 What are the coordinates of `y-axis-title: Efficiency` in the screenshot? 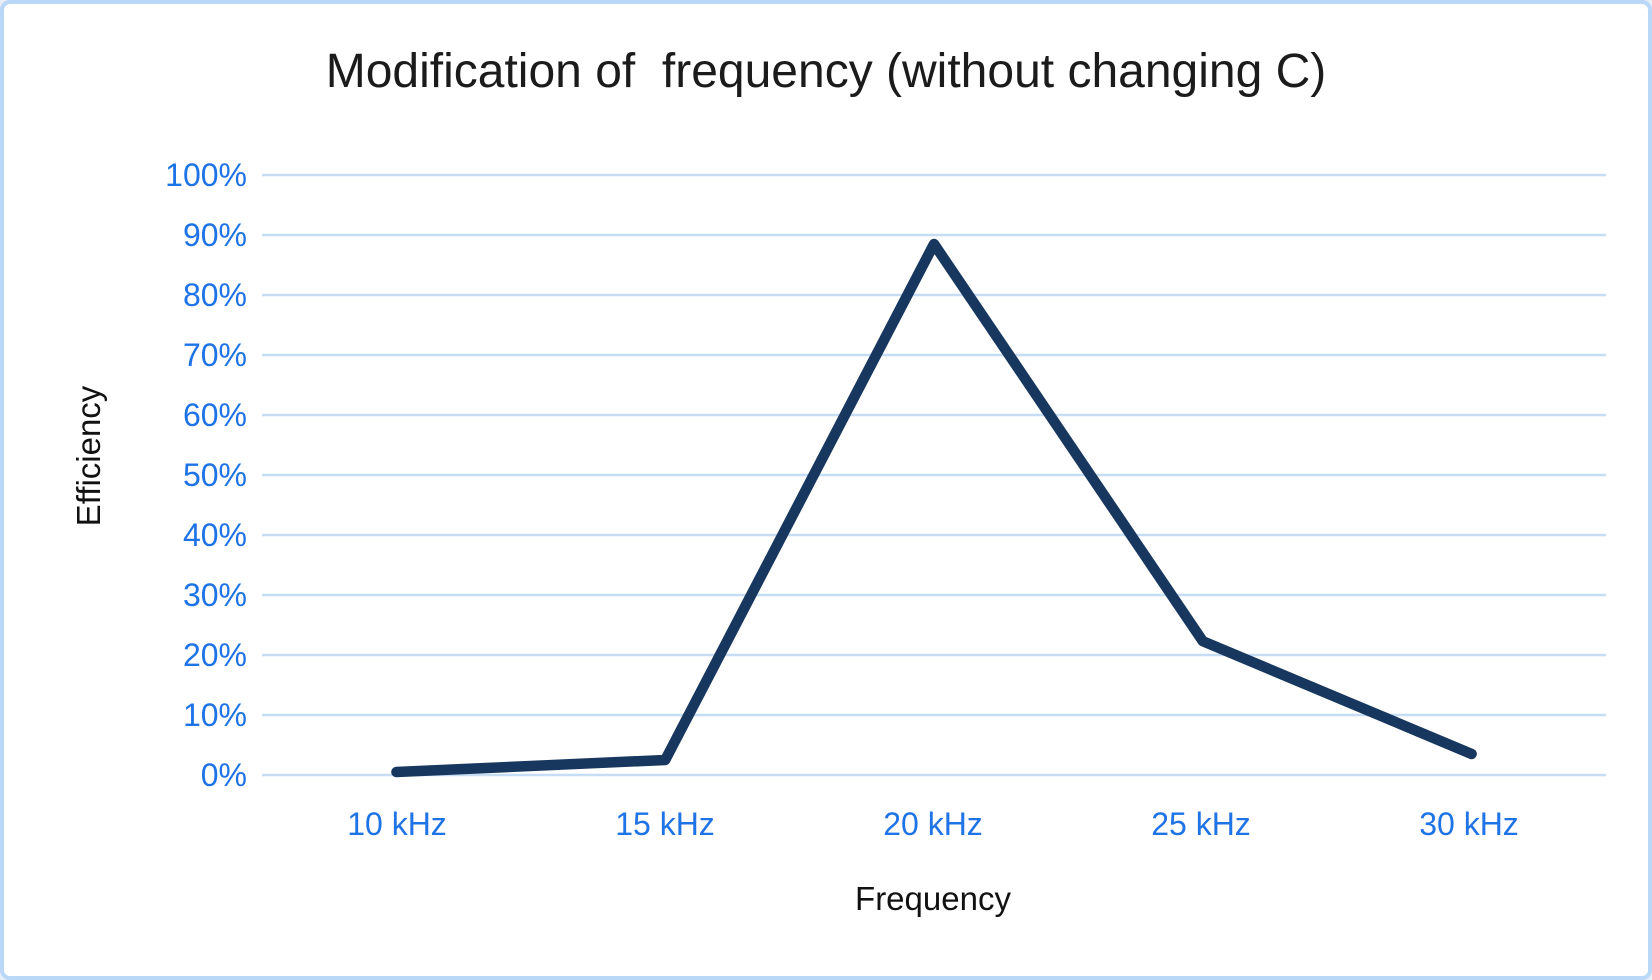 It's located at (88, 456).